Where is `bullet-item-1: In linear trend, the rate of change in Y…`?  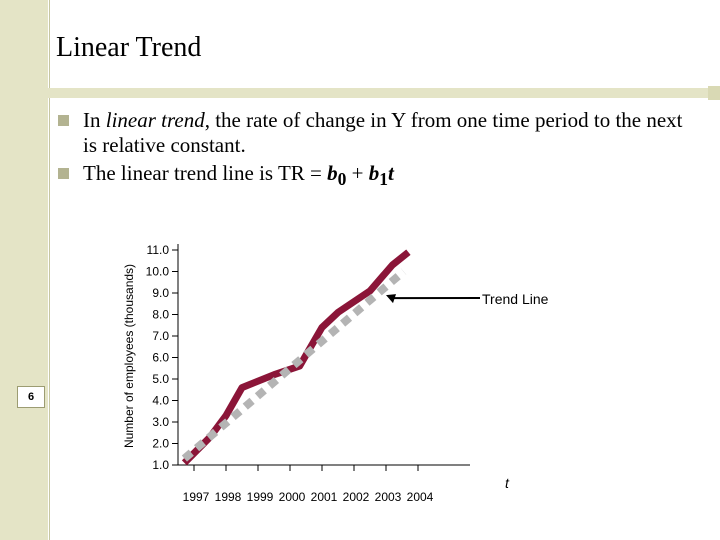
bullet-item-1: In linear trend, the rate of change in Y… is located at coordinates (378, 133).